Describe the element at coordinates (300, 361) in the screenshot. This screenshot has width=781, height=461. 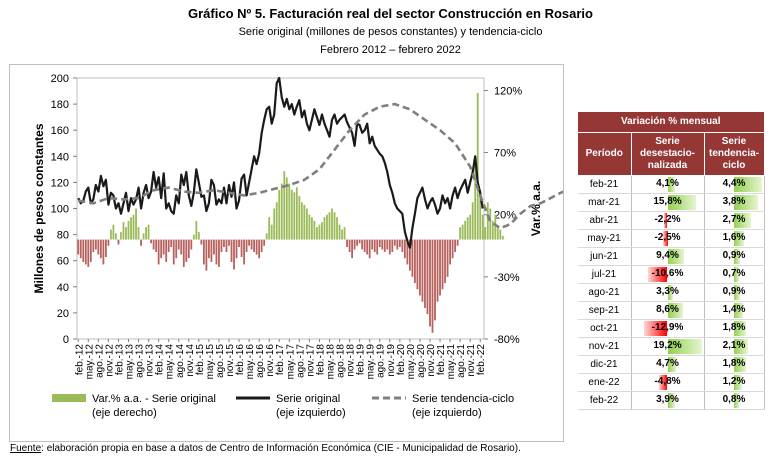
I see `x-tick-label: ago.-17` at that location.